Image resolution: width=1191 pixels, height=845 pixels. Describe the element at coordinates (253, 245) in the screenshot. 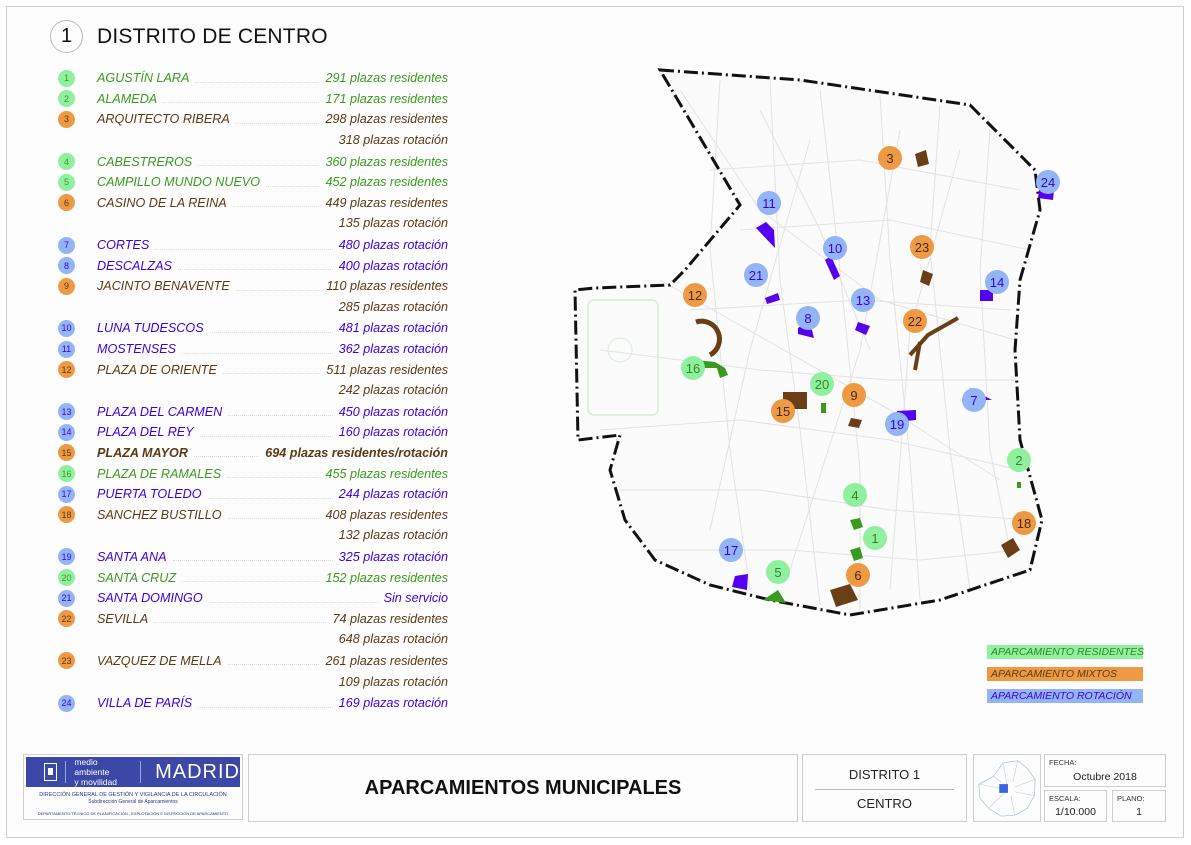

I see `parking-list-item: 7 CORTES 480 plazas rotación` at that location.